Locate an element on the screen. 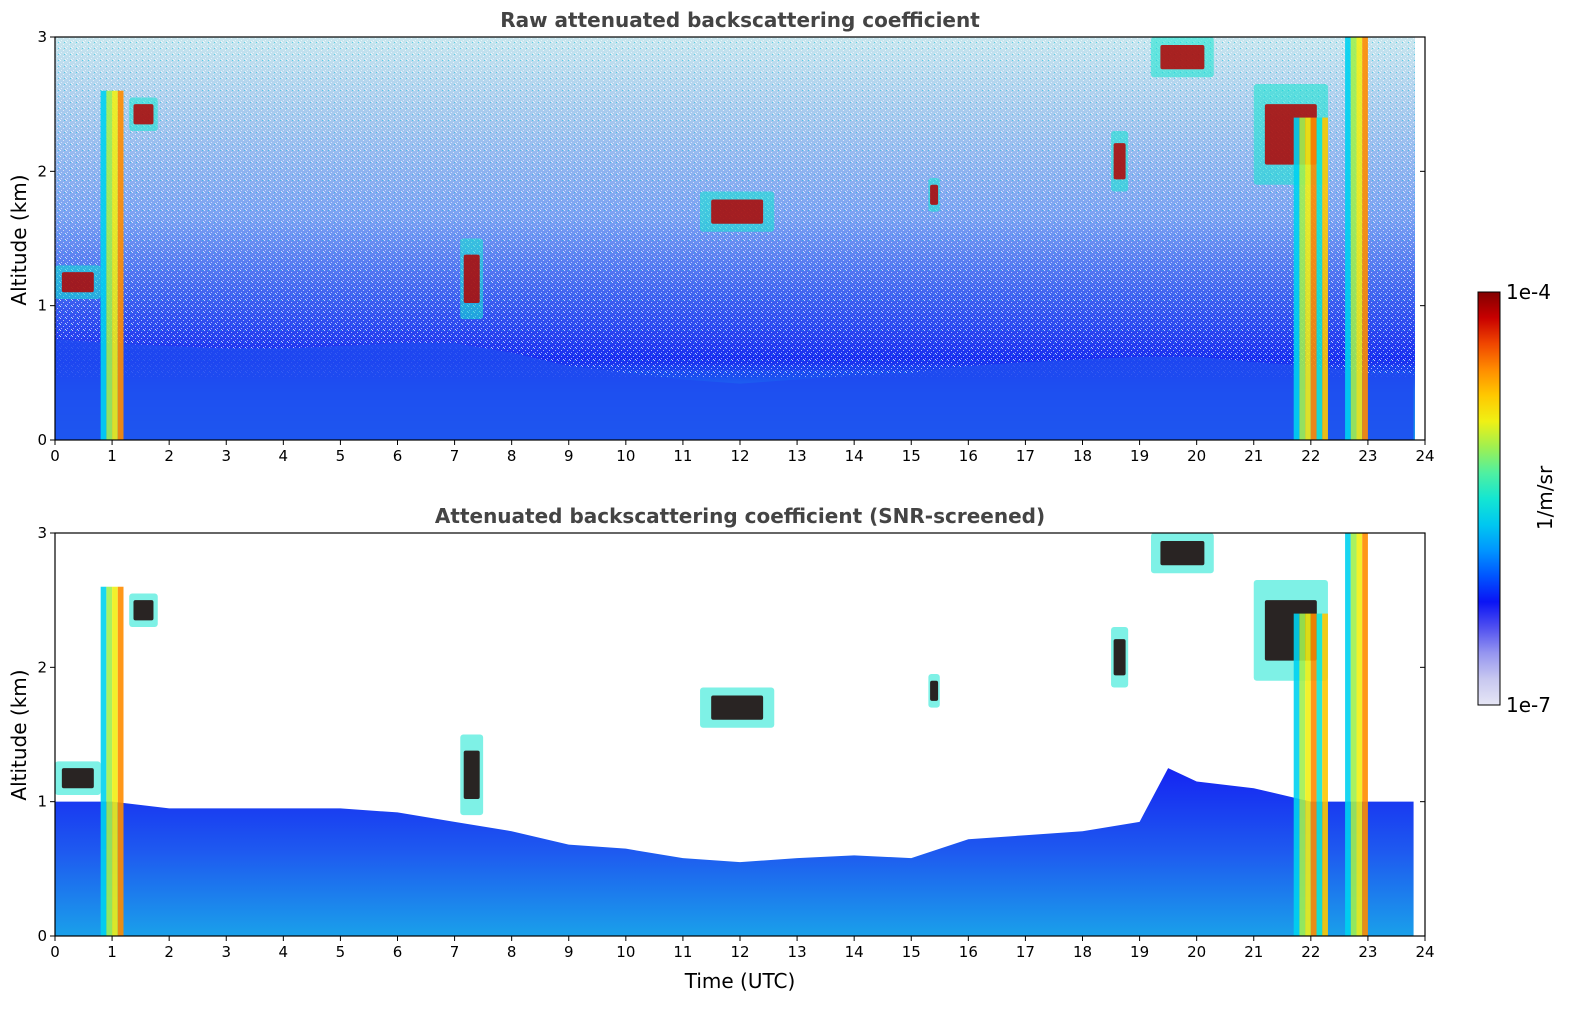 The width and height of the screenshot is (1595, 1020). colorbar-unit-label: 1/m/sr is located at coordinates (1545, 497).